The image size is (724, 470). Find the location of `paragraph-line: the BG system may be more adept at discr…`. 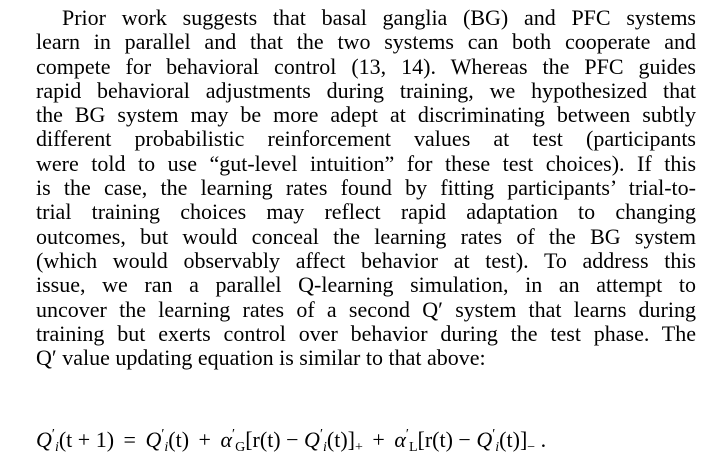

paragraph-line: the BG system may be more adept at discr… is located at coordinates (366, 115).